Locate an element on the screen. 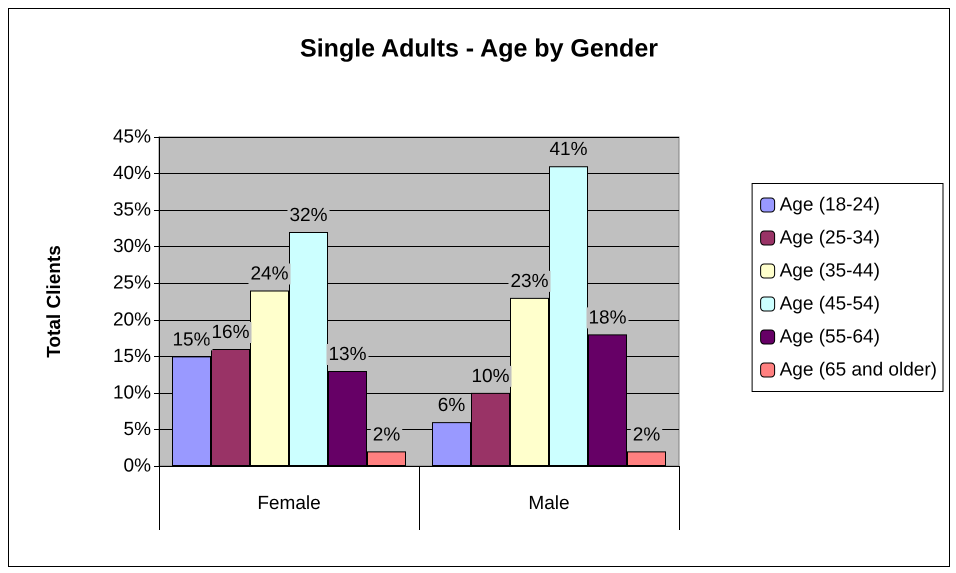 The height and width of the screenshot is (573, 956). y-tick-label: 20% is located at coordinates (132, 319).